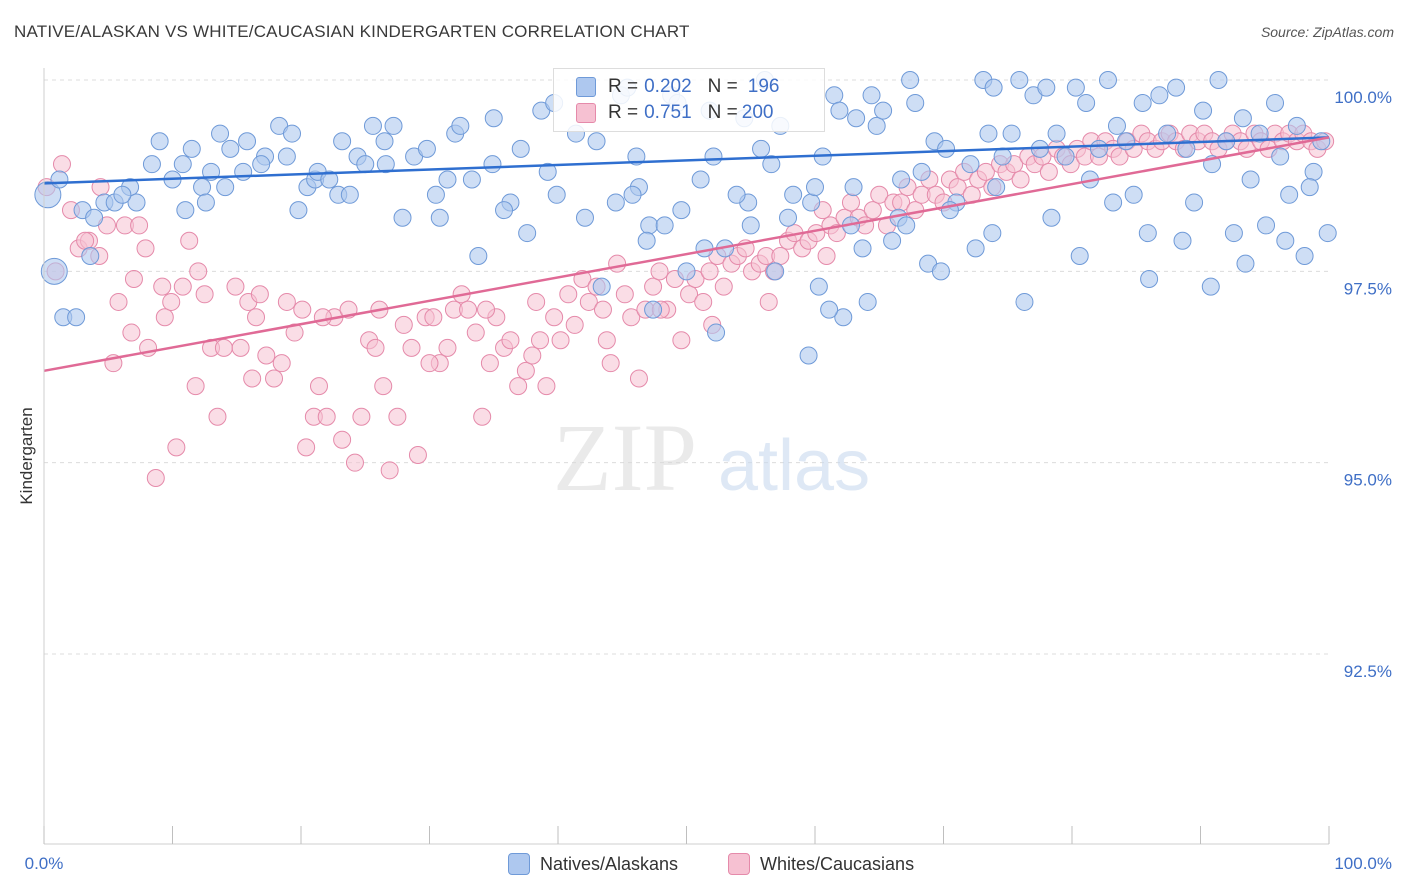  Describe the element at coordinates (44, 863) in the screenshot. I see `x-tick-label-start: 0.0%` at that location.